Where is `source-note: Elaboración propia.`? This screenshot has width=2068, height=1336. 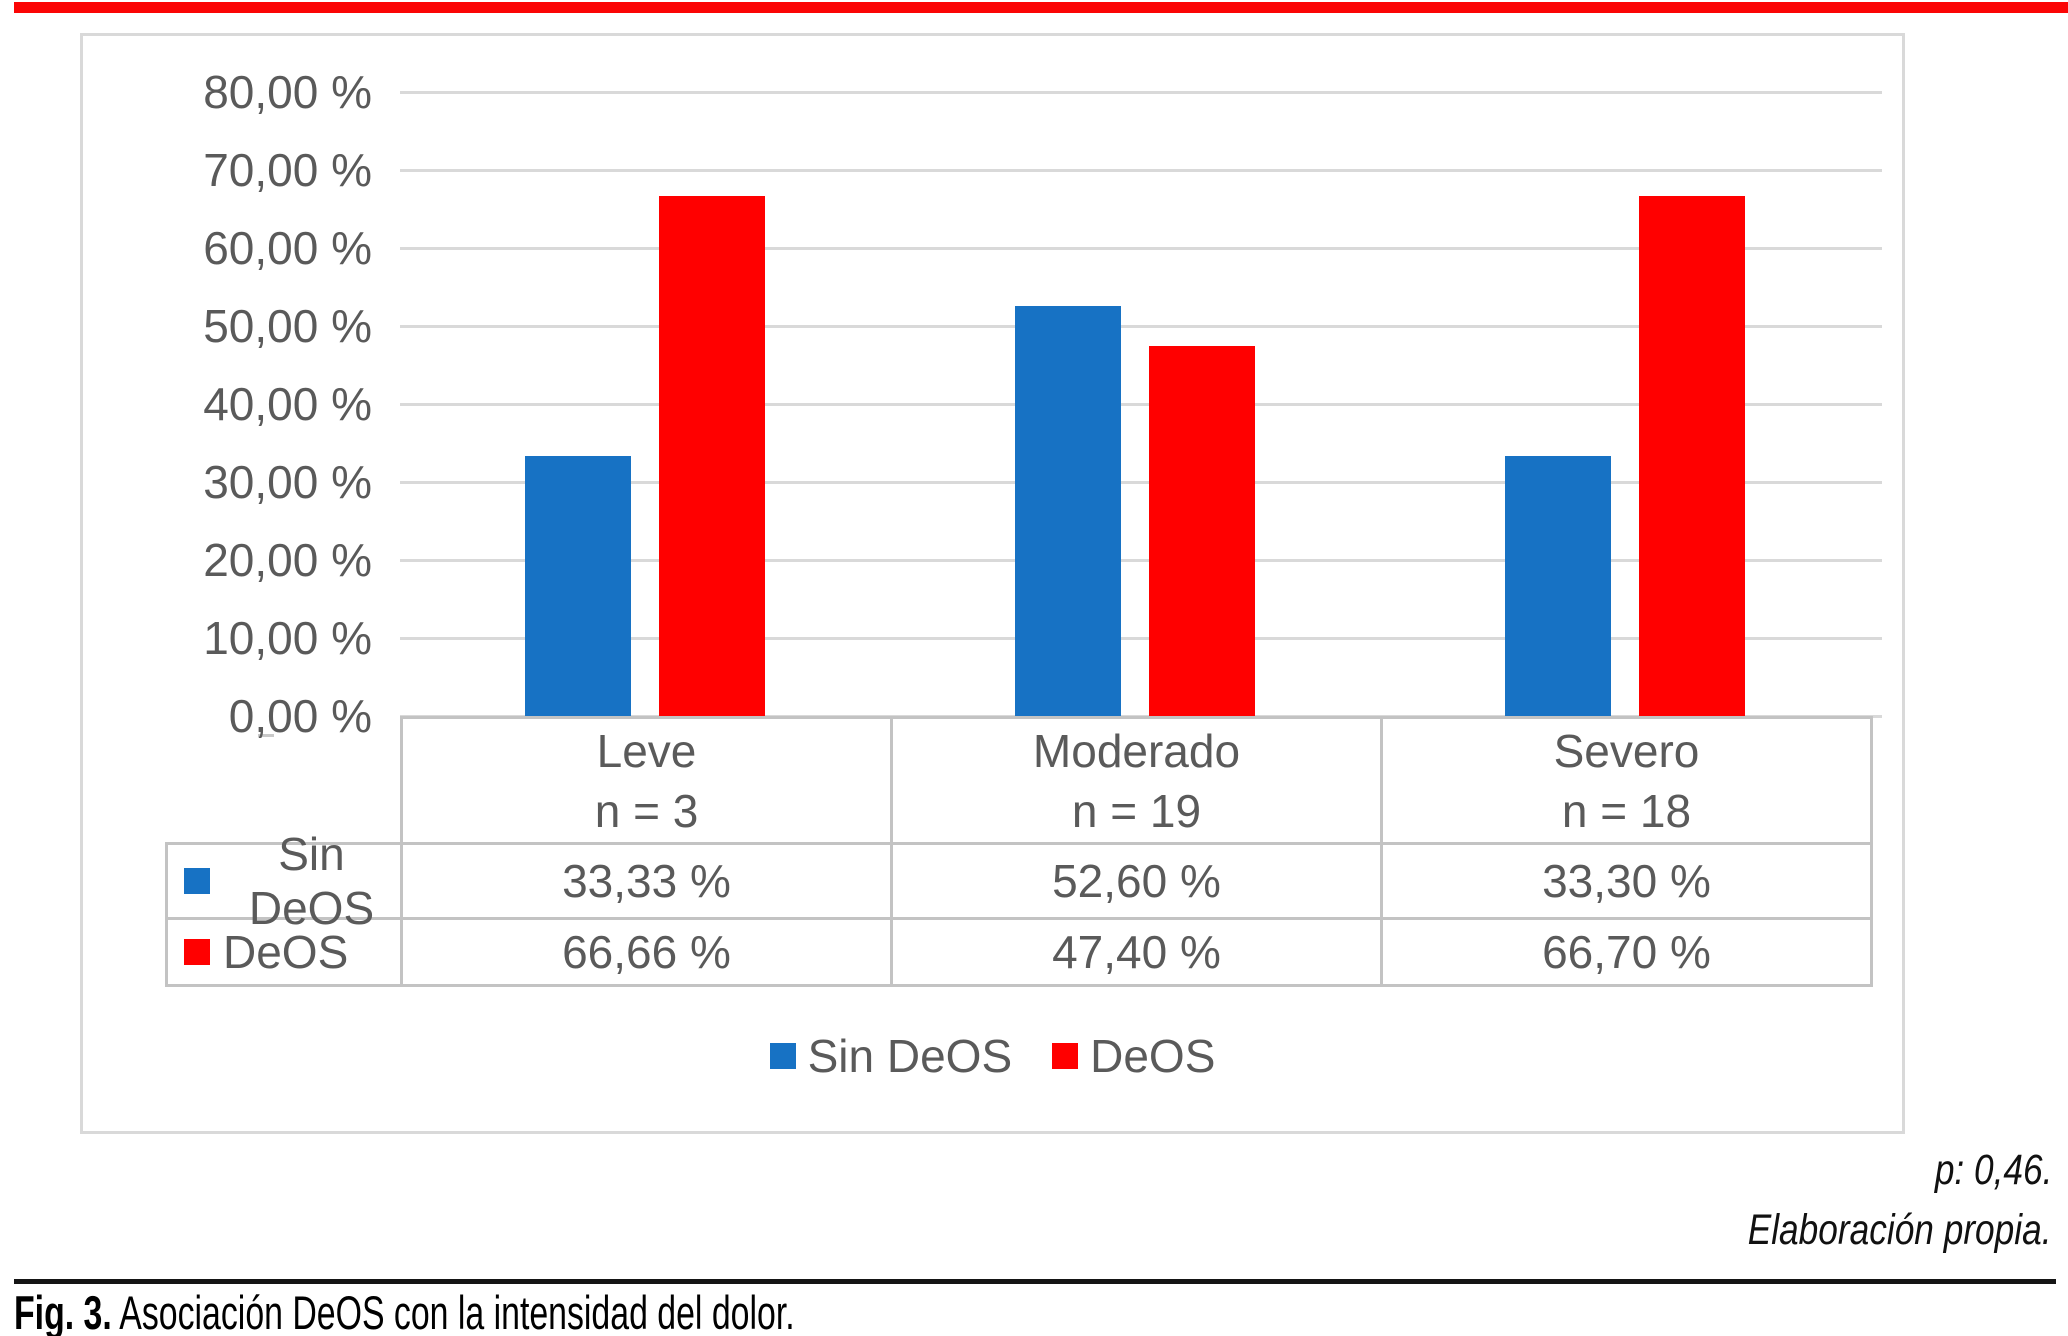
source-note: Elaboración propia. is located at coordinates (1900, 1230).